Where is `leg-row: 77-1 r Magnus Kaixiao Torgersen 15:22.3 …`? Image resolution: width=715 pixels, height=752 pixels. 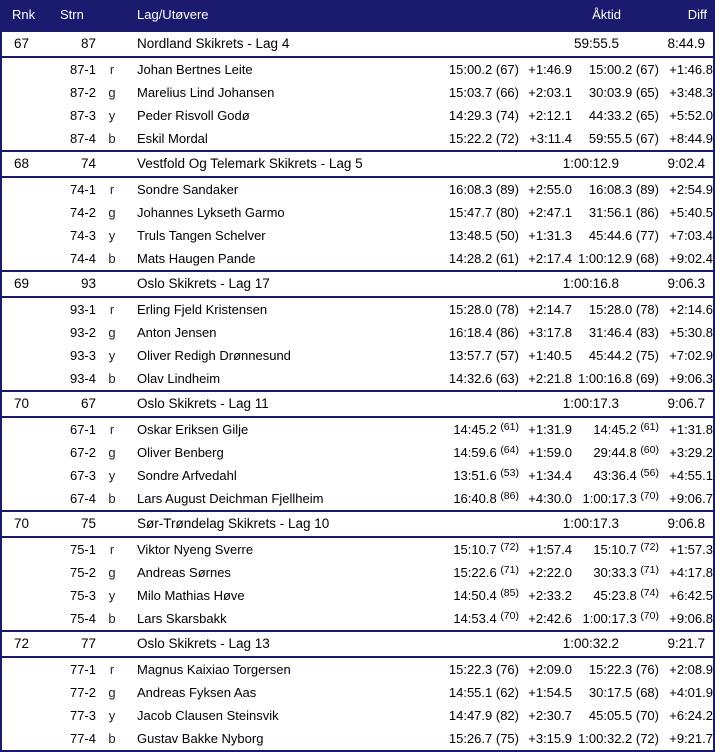 leg-row: 77-1 r Magnus Kaixiao Torgersen 15:22.3 … is located at coordinates (357, 669).